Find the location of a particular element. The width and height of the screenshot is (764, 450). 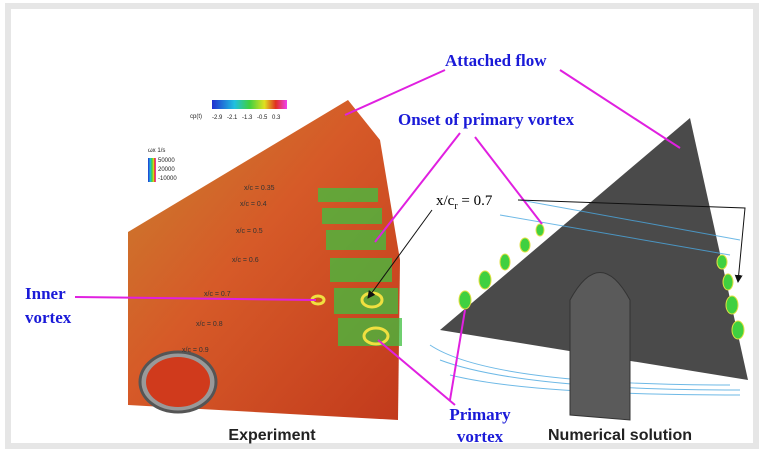

station-line-left is located at coordinates (400, 254).